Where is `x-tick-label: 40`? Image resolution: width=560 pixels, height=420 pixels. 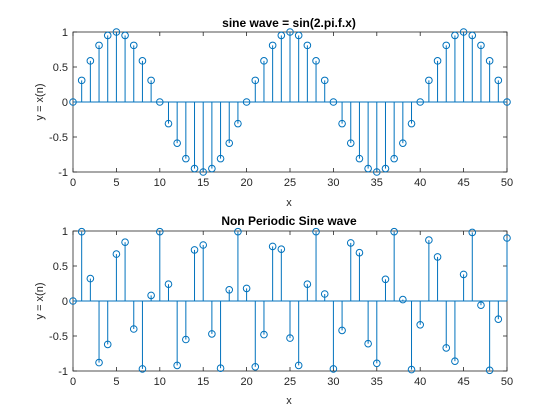 x-tick-label: 40 is located at coordinates (420, 382).